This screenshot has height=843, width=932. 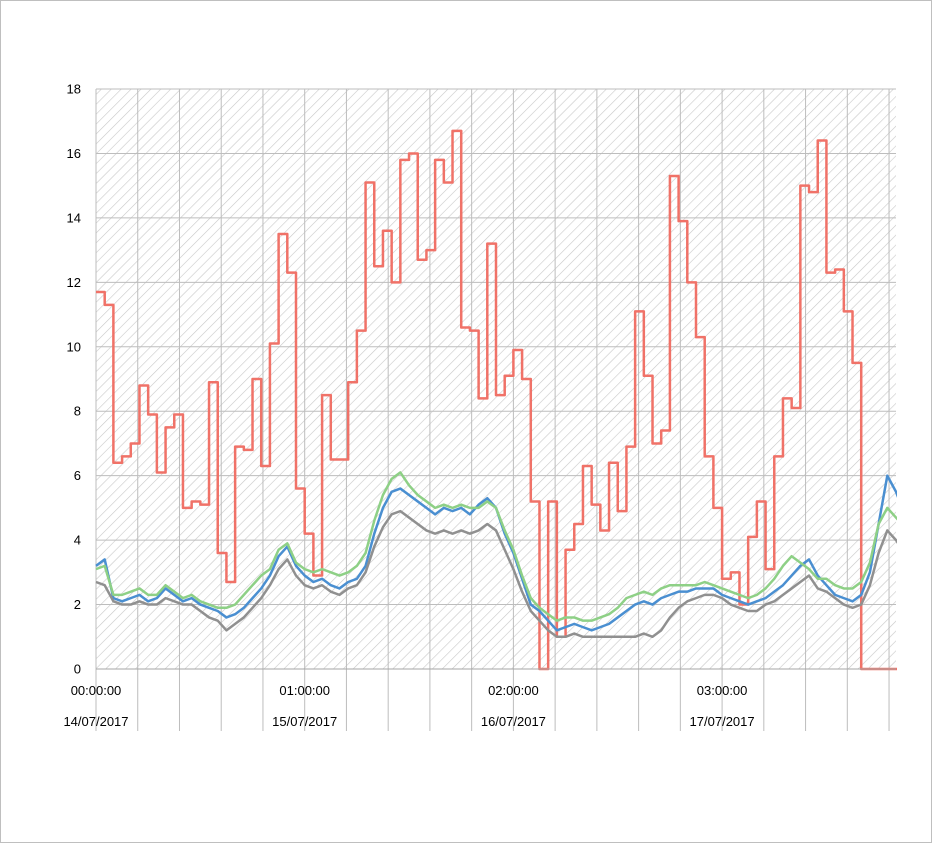 I want to click on y-tick-label: 14, so click(x=74, y=217).